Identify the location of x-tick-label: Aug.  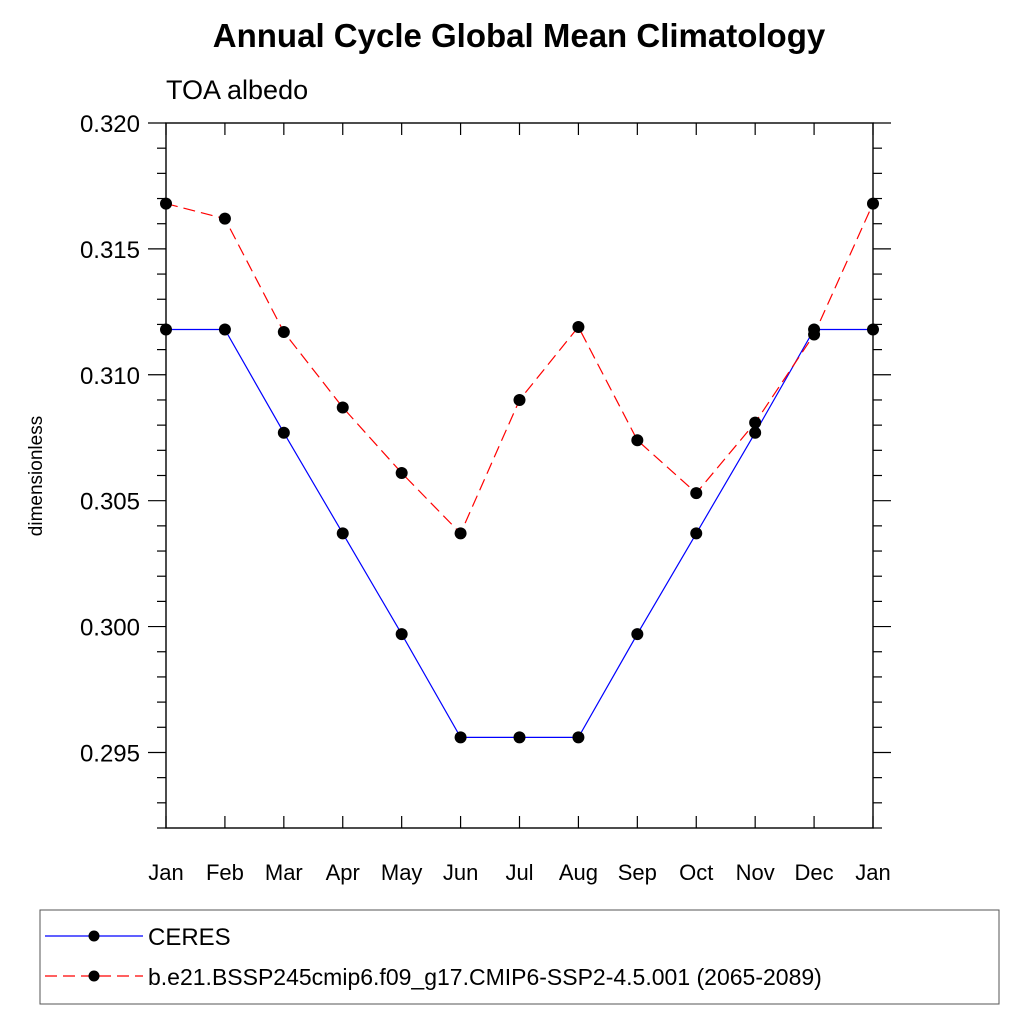
(578, 872).